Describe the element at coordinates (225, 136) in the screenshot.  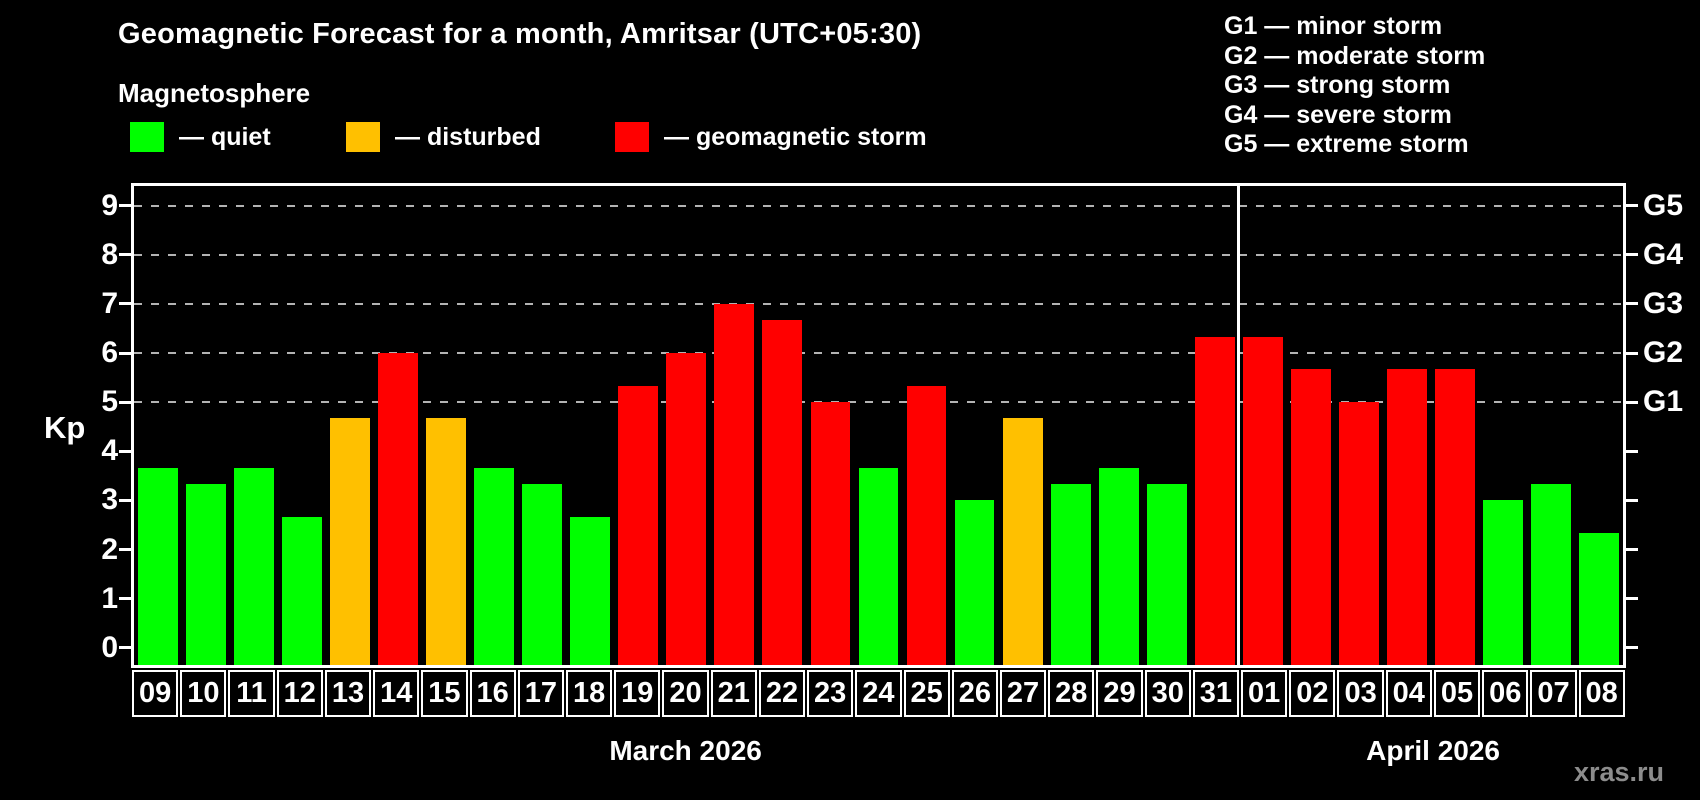
I see `quiet-label: — quiet` at that location.